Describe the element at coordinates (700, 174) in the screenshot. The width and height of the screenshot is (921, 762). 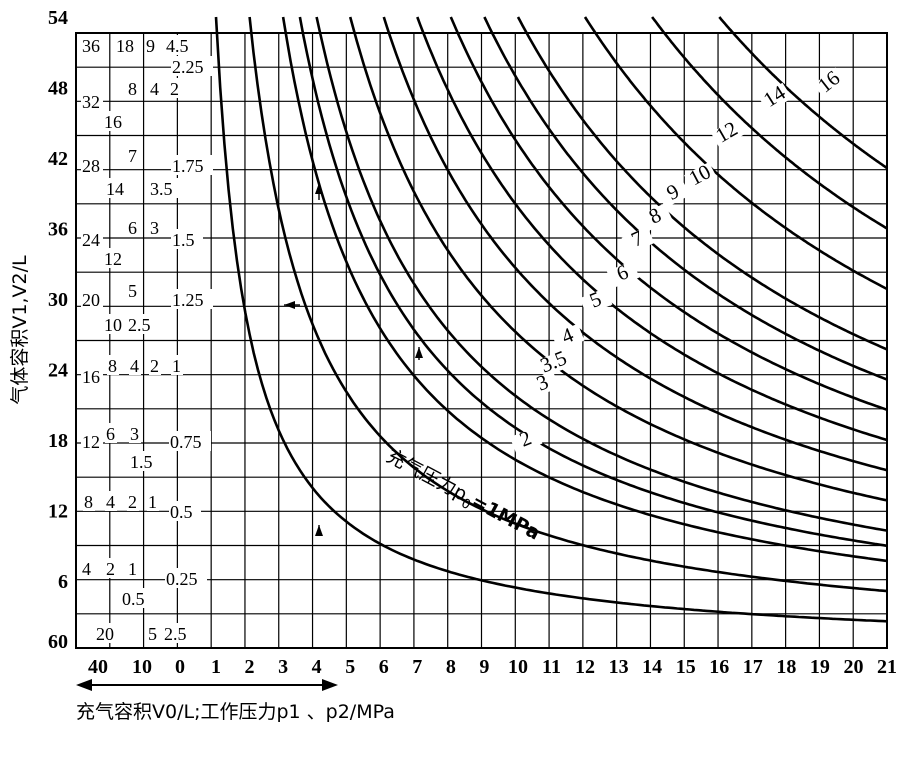
I see `series-label-10: 10` at that location.